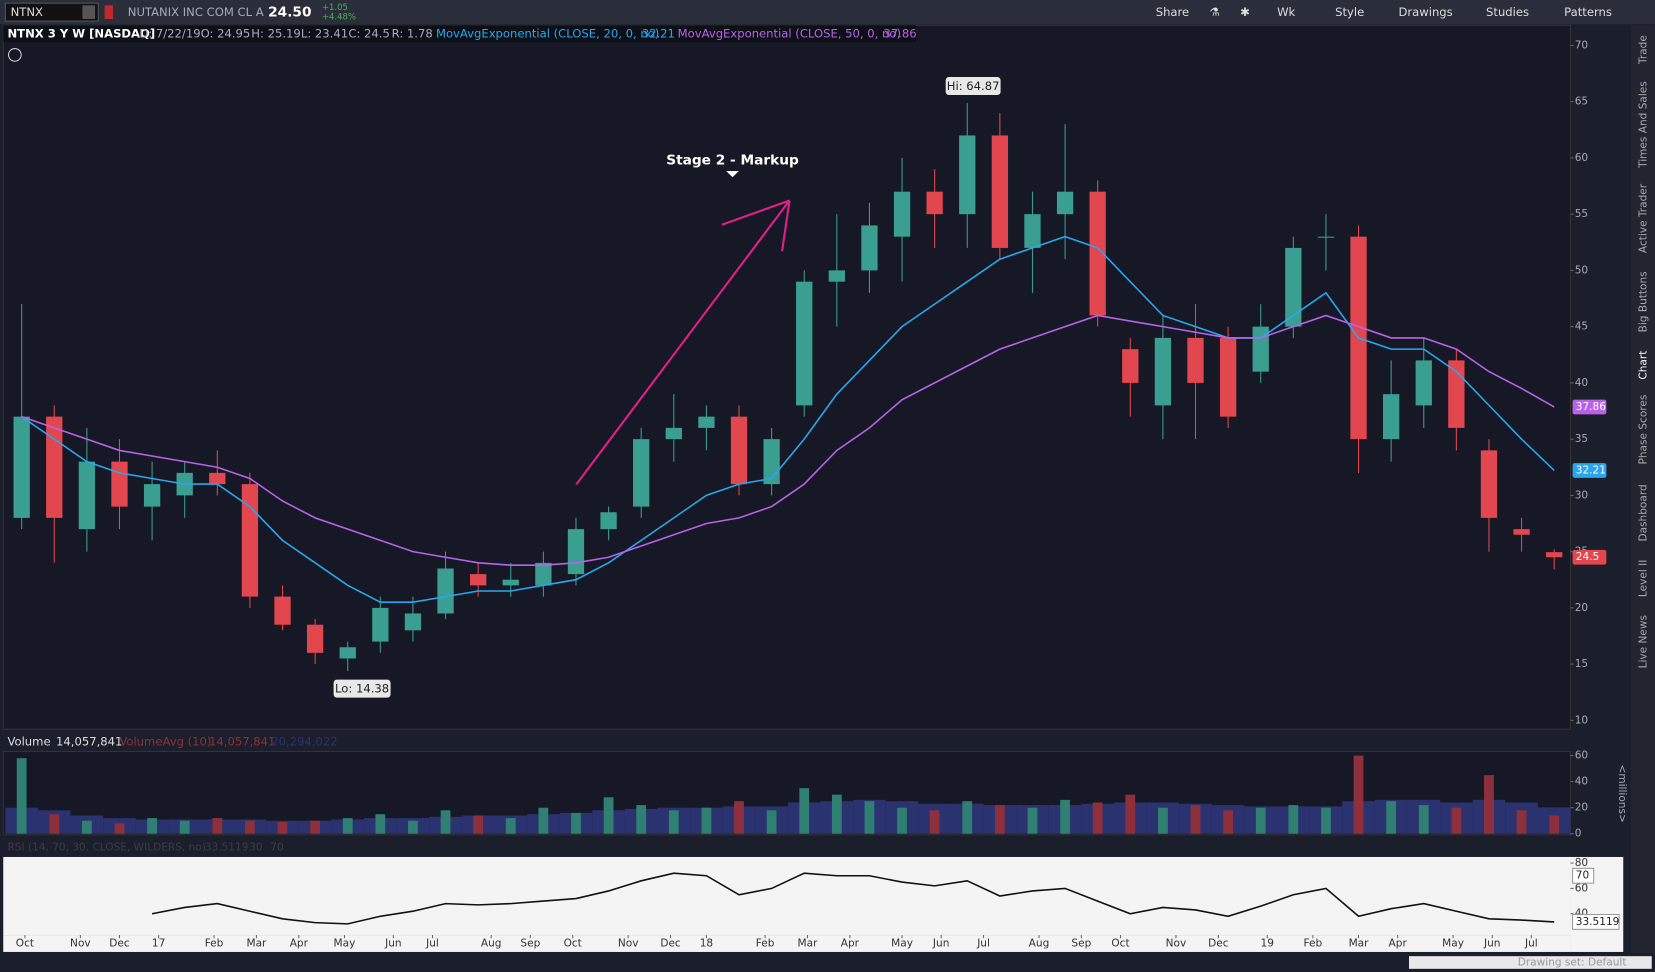 The width and height of the screenshot is (1655, 972). What do you see at coordinates (547, 33) in the screenshot?
I see `legend-entry: MovAvgExponential (CLOSE, 20, 0, no)` at bounding box center [547, 33].